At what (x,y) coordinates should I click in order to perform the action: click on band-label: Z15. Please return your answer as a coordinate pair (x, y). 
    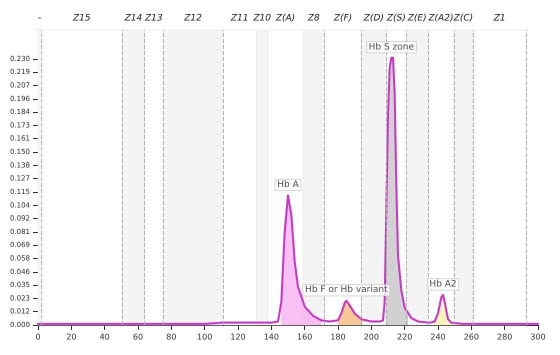
    Looking at the image, I should click on (81, 18).